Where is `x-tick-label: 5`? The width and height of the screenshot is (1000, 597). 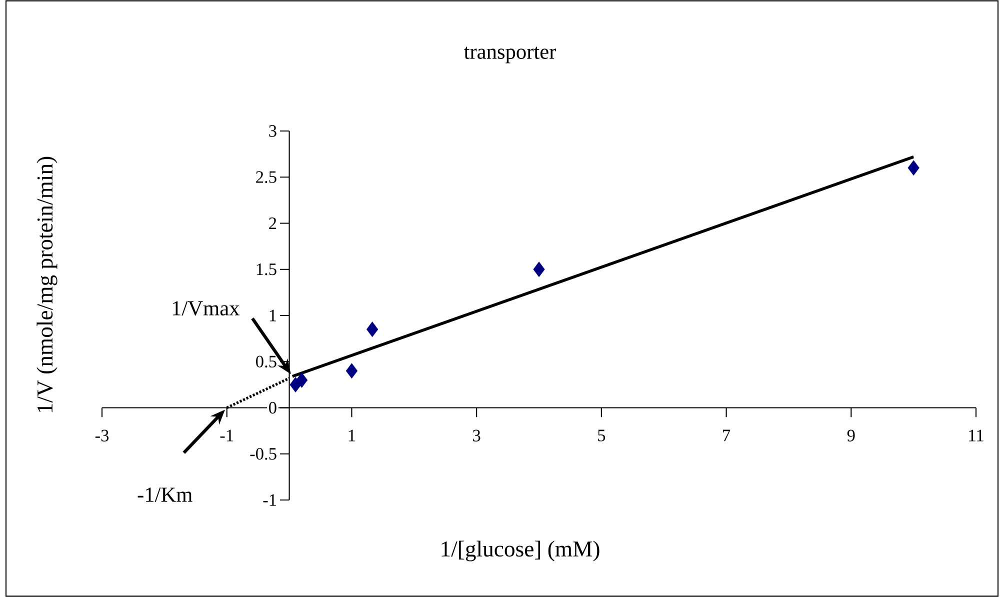
x-tick-label: 5 is located at coordinates (602, 436).